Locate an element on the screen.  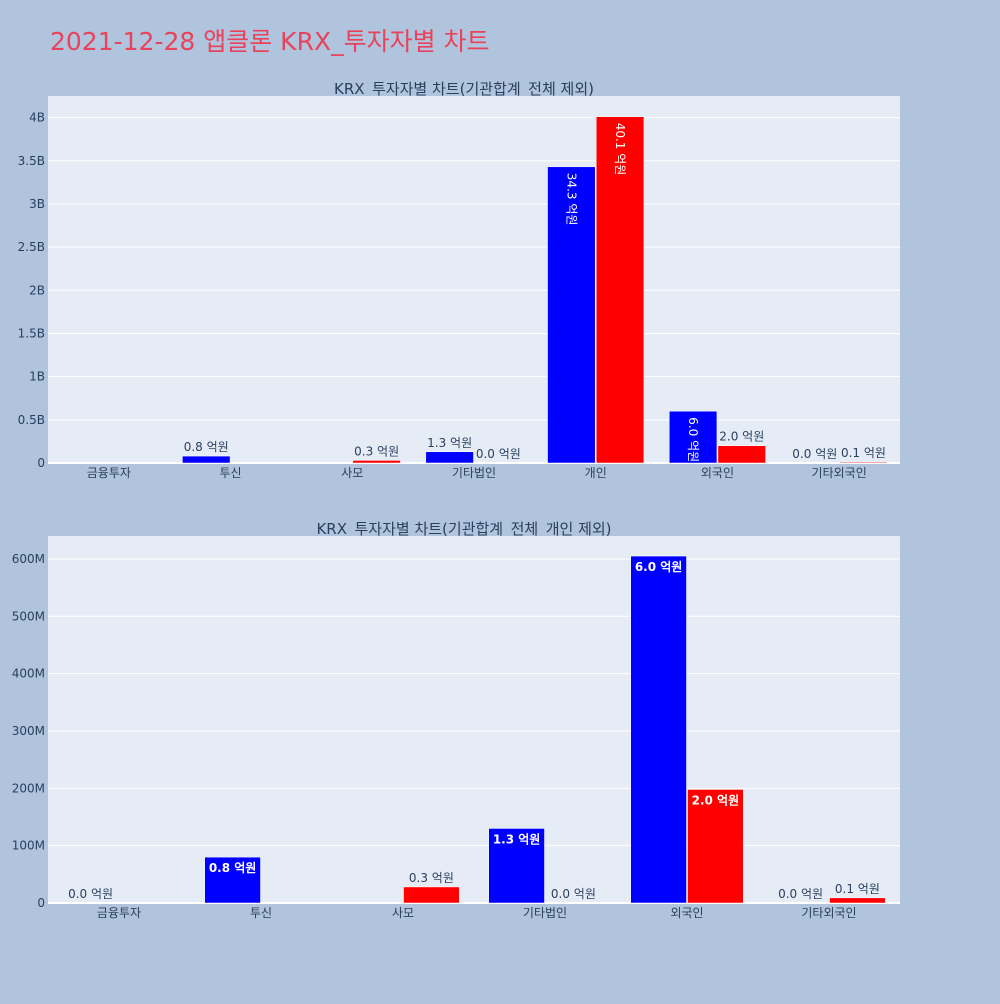
y-tick-label: 3B is located at coordinates (37, 204).